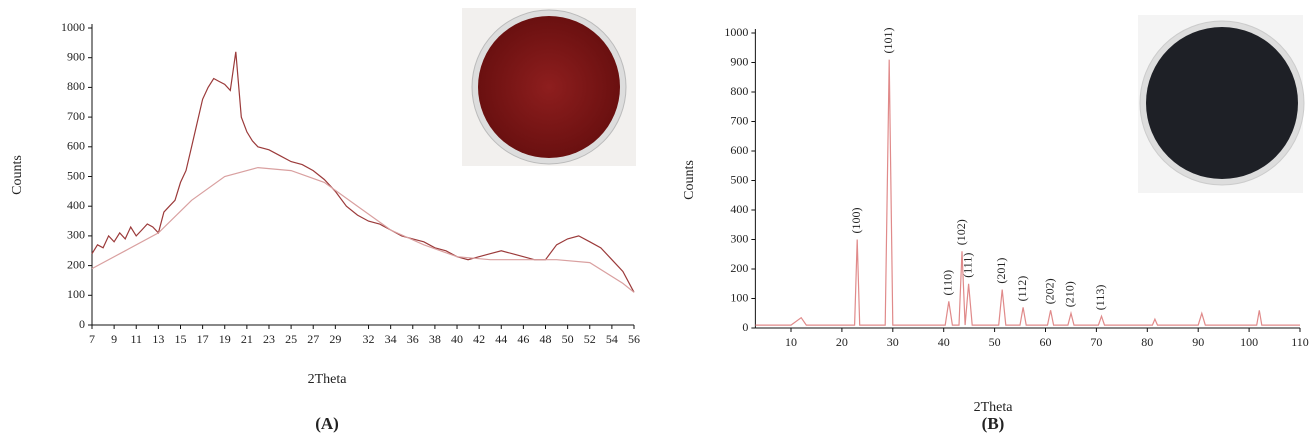  Describe the element at coordinates (1198, 342) in the screenshot. I see `x-tick-label: 90` at that location.